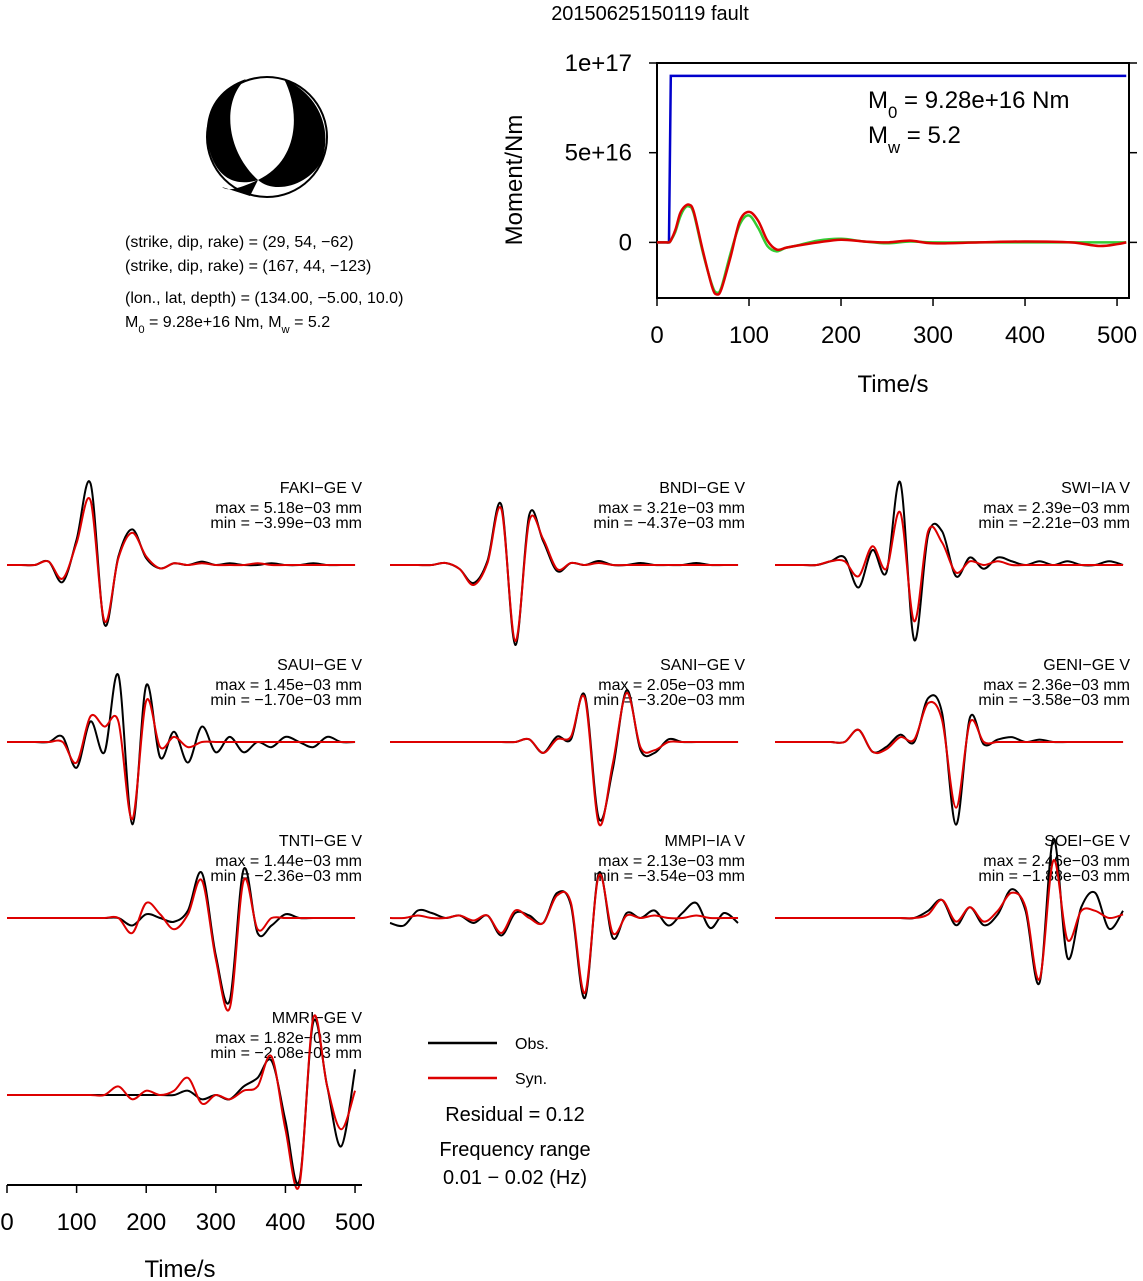 This screenshot has width=1143, height=1281. What do you see at coordinates (515, 1178) in the screenshot?
I see `frequency: 0.01 − 0.02 (Hz)` at bounding box center [515, 1178].